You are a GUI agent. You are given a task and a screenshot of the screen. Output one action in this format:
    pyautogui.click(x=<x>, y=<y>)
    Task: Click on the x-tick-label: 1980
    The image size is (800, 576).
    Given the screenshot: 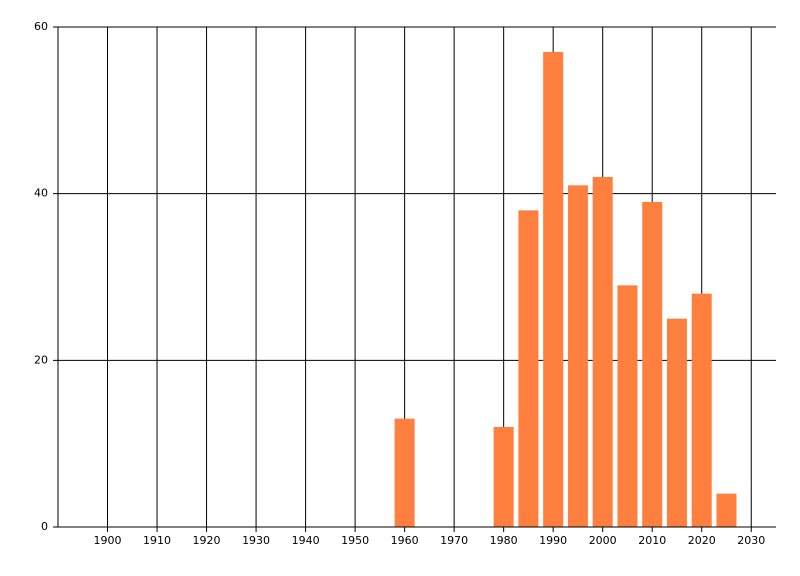 What is the action you would take?
    pyautogui.click(x=504, y=540)
    